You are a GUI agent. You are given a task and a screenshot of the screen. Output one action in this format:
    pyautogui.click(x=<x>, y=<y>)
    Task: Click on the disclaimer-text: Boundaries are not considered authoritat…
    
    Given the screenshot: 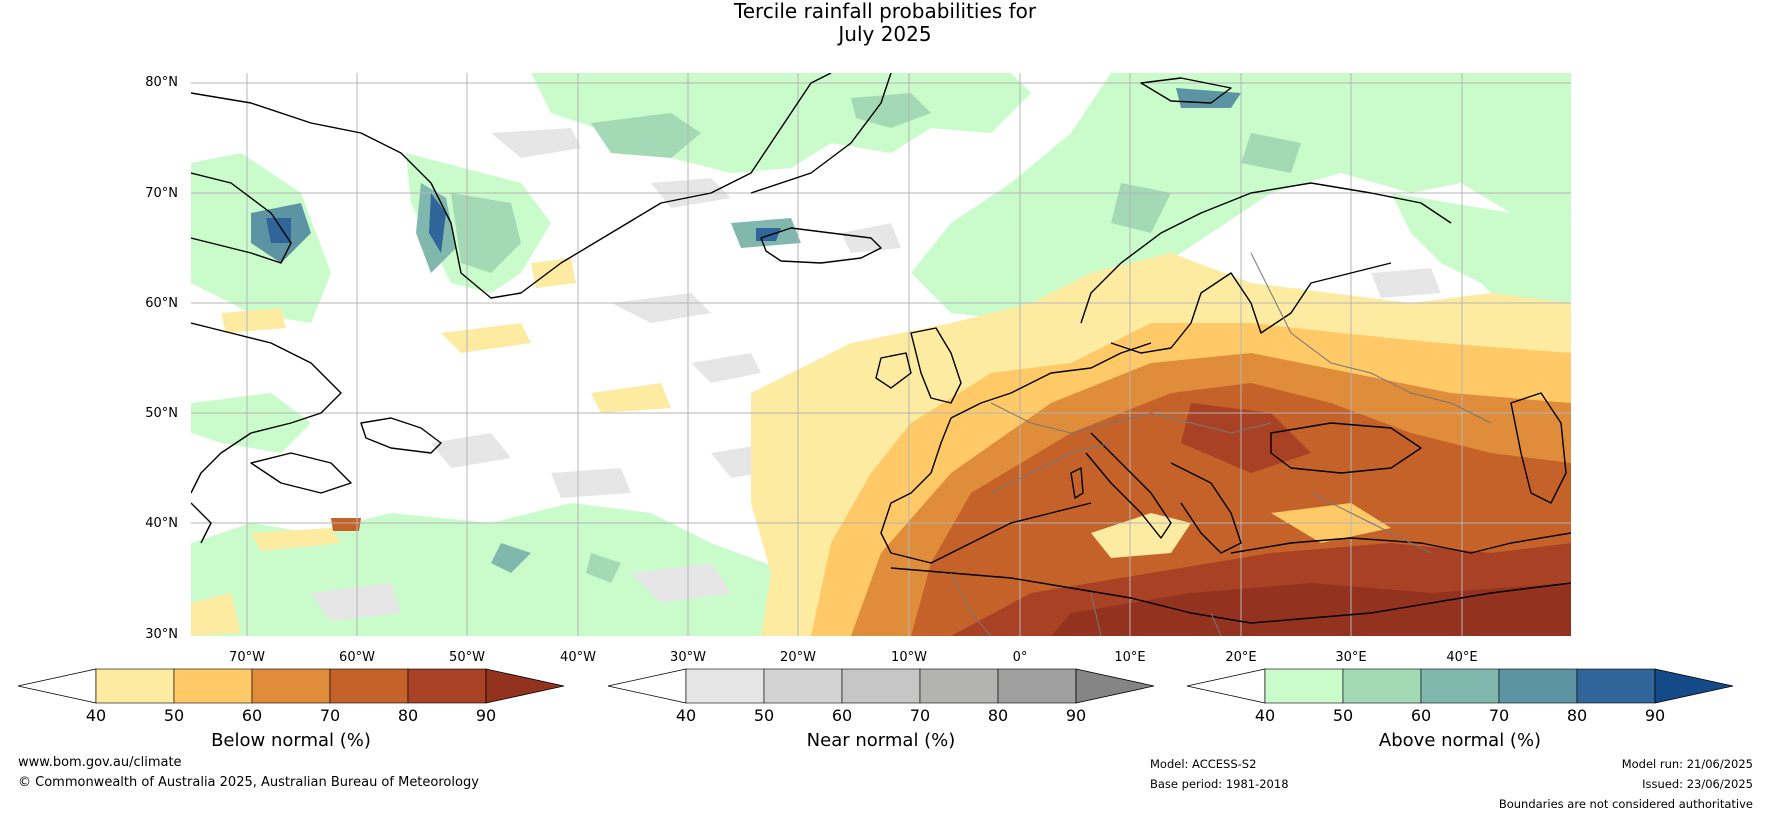 What is the action you would take?
    pyautogui.click(x=1625, y=804)
    